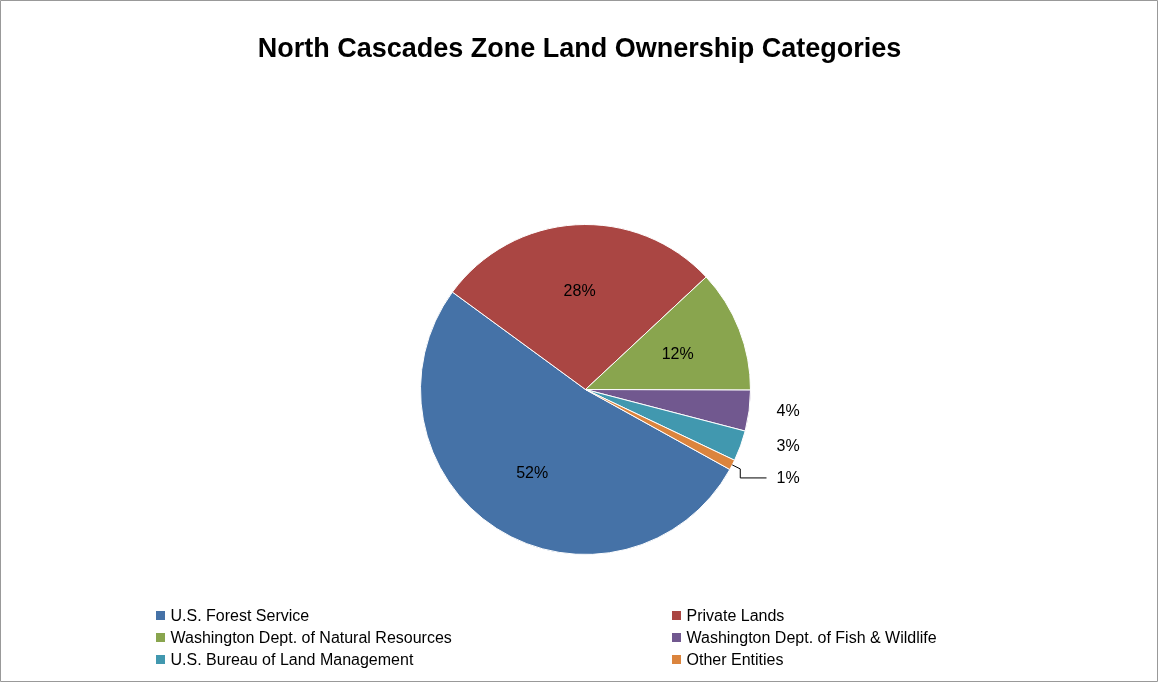 Image resolution: width=1158 pixels, height=682 pixels. Describe the element at coordinates (788, 446) in the screenshot. I see `data-label: 3%` at that location.